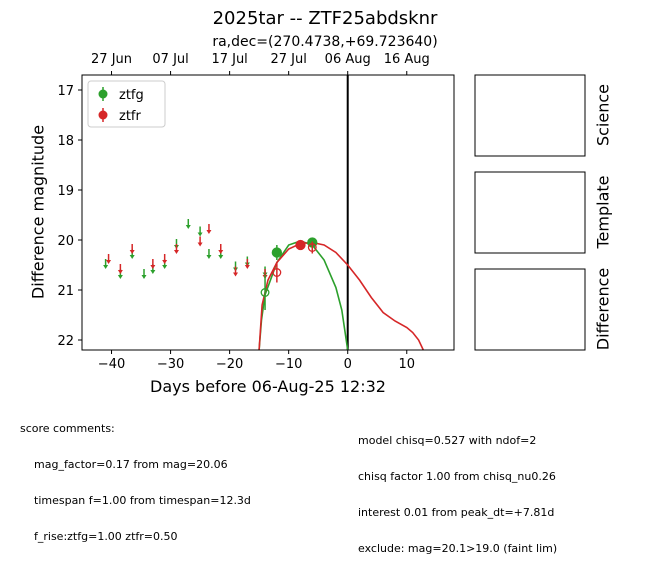  I want to click on model-comment-line: model chisq=0.527 with ndof=2, so click(447, 440).